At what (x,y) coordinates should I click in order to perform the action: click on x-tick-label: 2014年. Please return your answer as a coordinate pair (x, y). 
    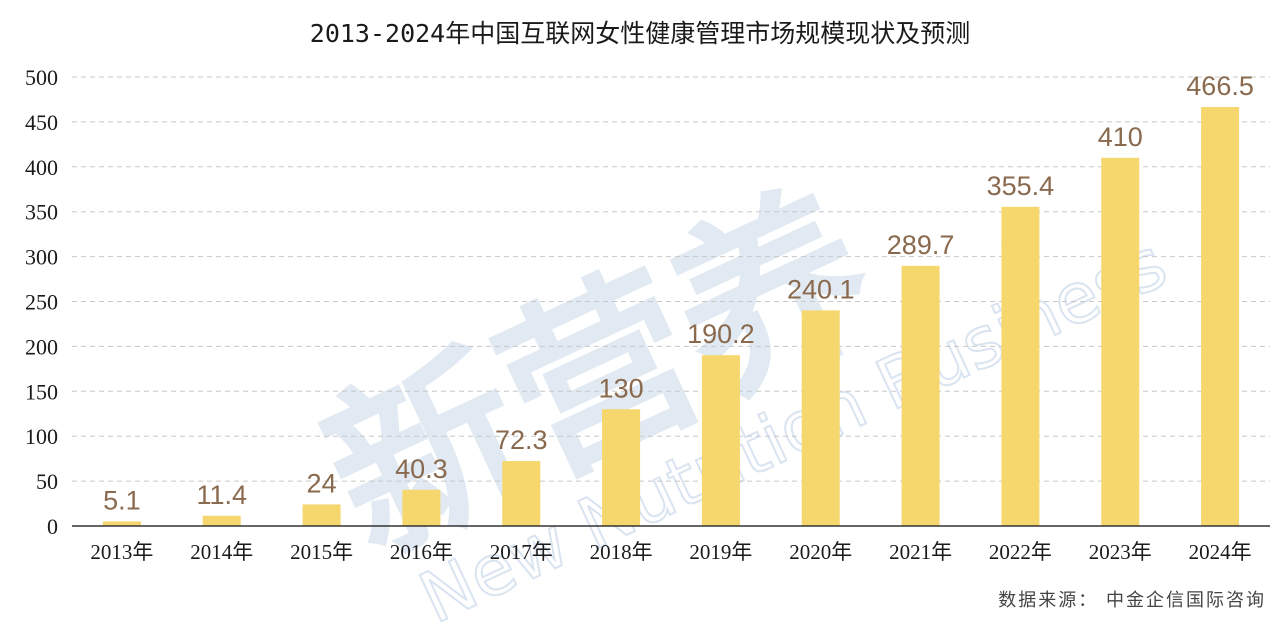
    Looking at the image, I should click on (221, 552).